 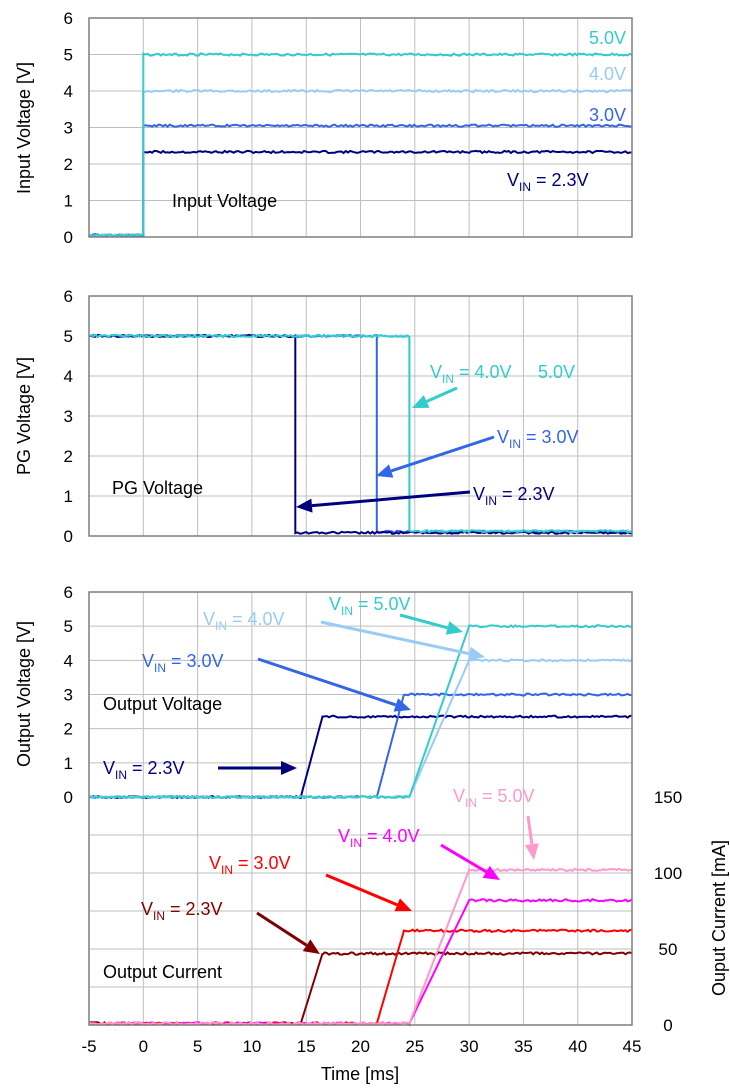 I want to click on pg-ytick-label: 4, so click(x=68, y=376).